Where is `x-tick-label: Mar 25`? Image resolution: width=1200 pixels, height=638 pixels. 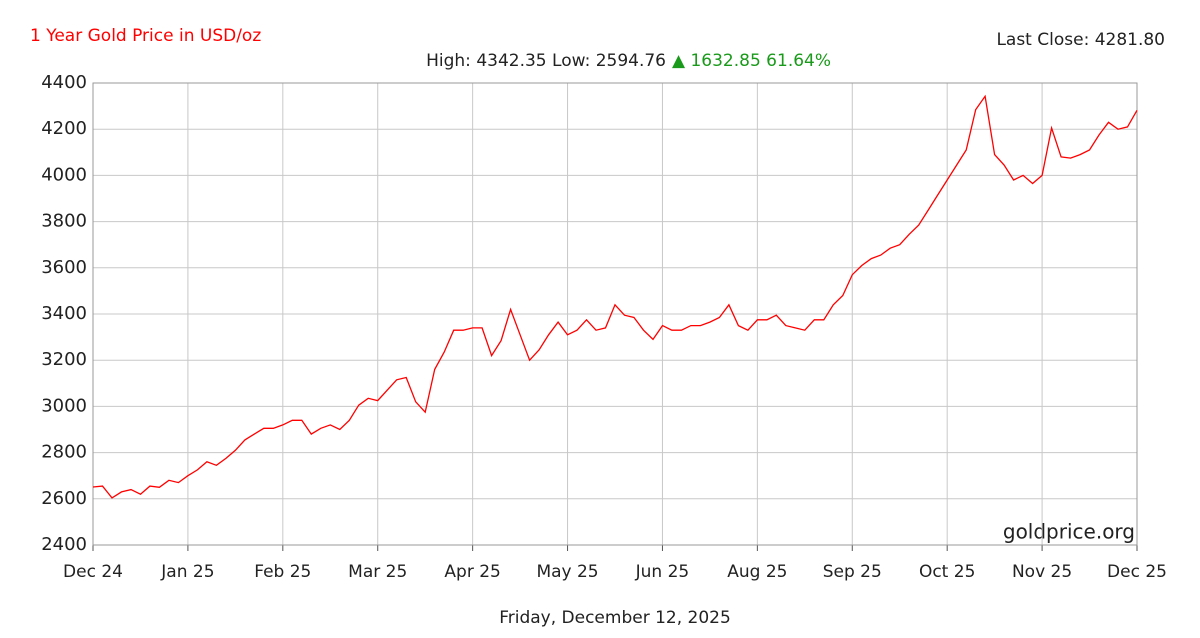
x-tick-label: Mar 25 is located at coordinates (377, 572).